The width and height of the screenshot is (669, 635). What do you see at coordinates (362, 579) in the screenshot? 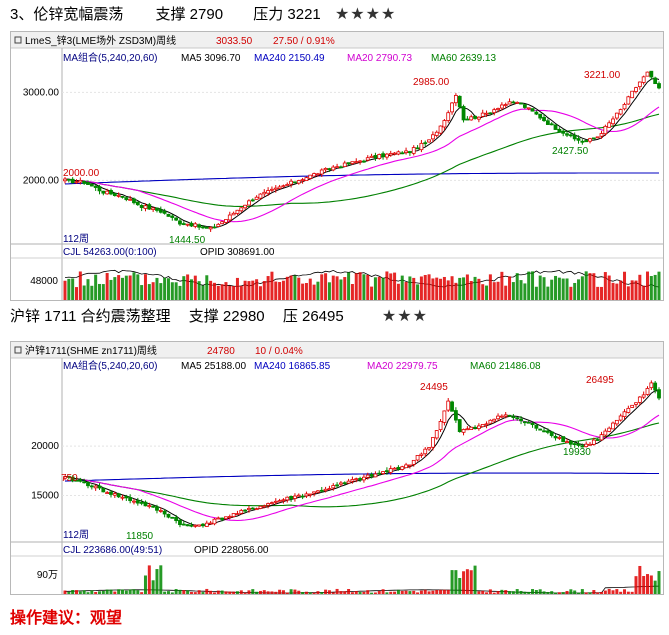
I see `panel-2-volume-bars` at bounding box center [362, 579].